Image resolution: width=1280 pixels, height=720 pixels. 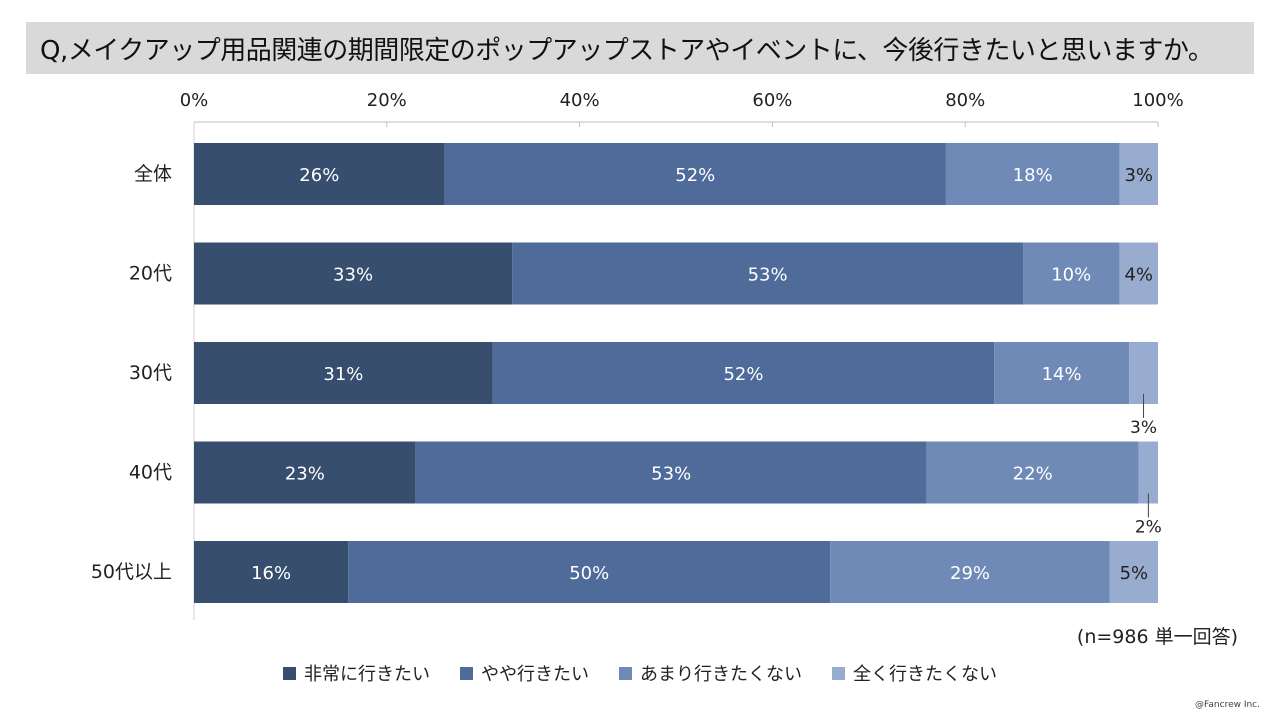 I want to click on category-label: 50代以上, so click(x=131, y=572).